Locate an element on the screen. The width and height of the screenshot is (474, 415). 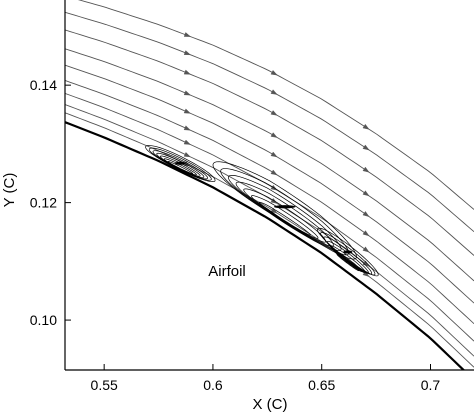
y-tick-label: 0.10 is located at coordinates (43, 320).